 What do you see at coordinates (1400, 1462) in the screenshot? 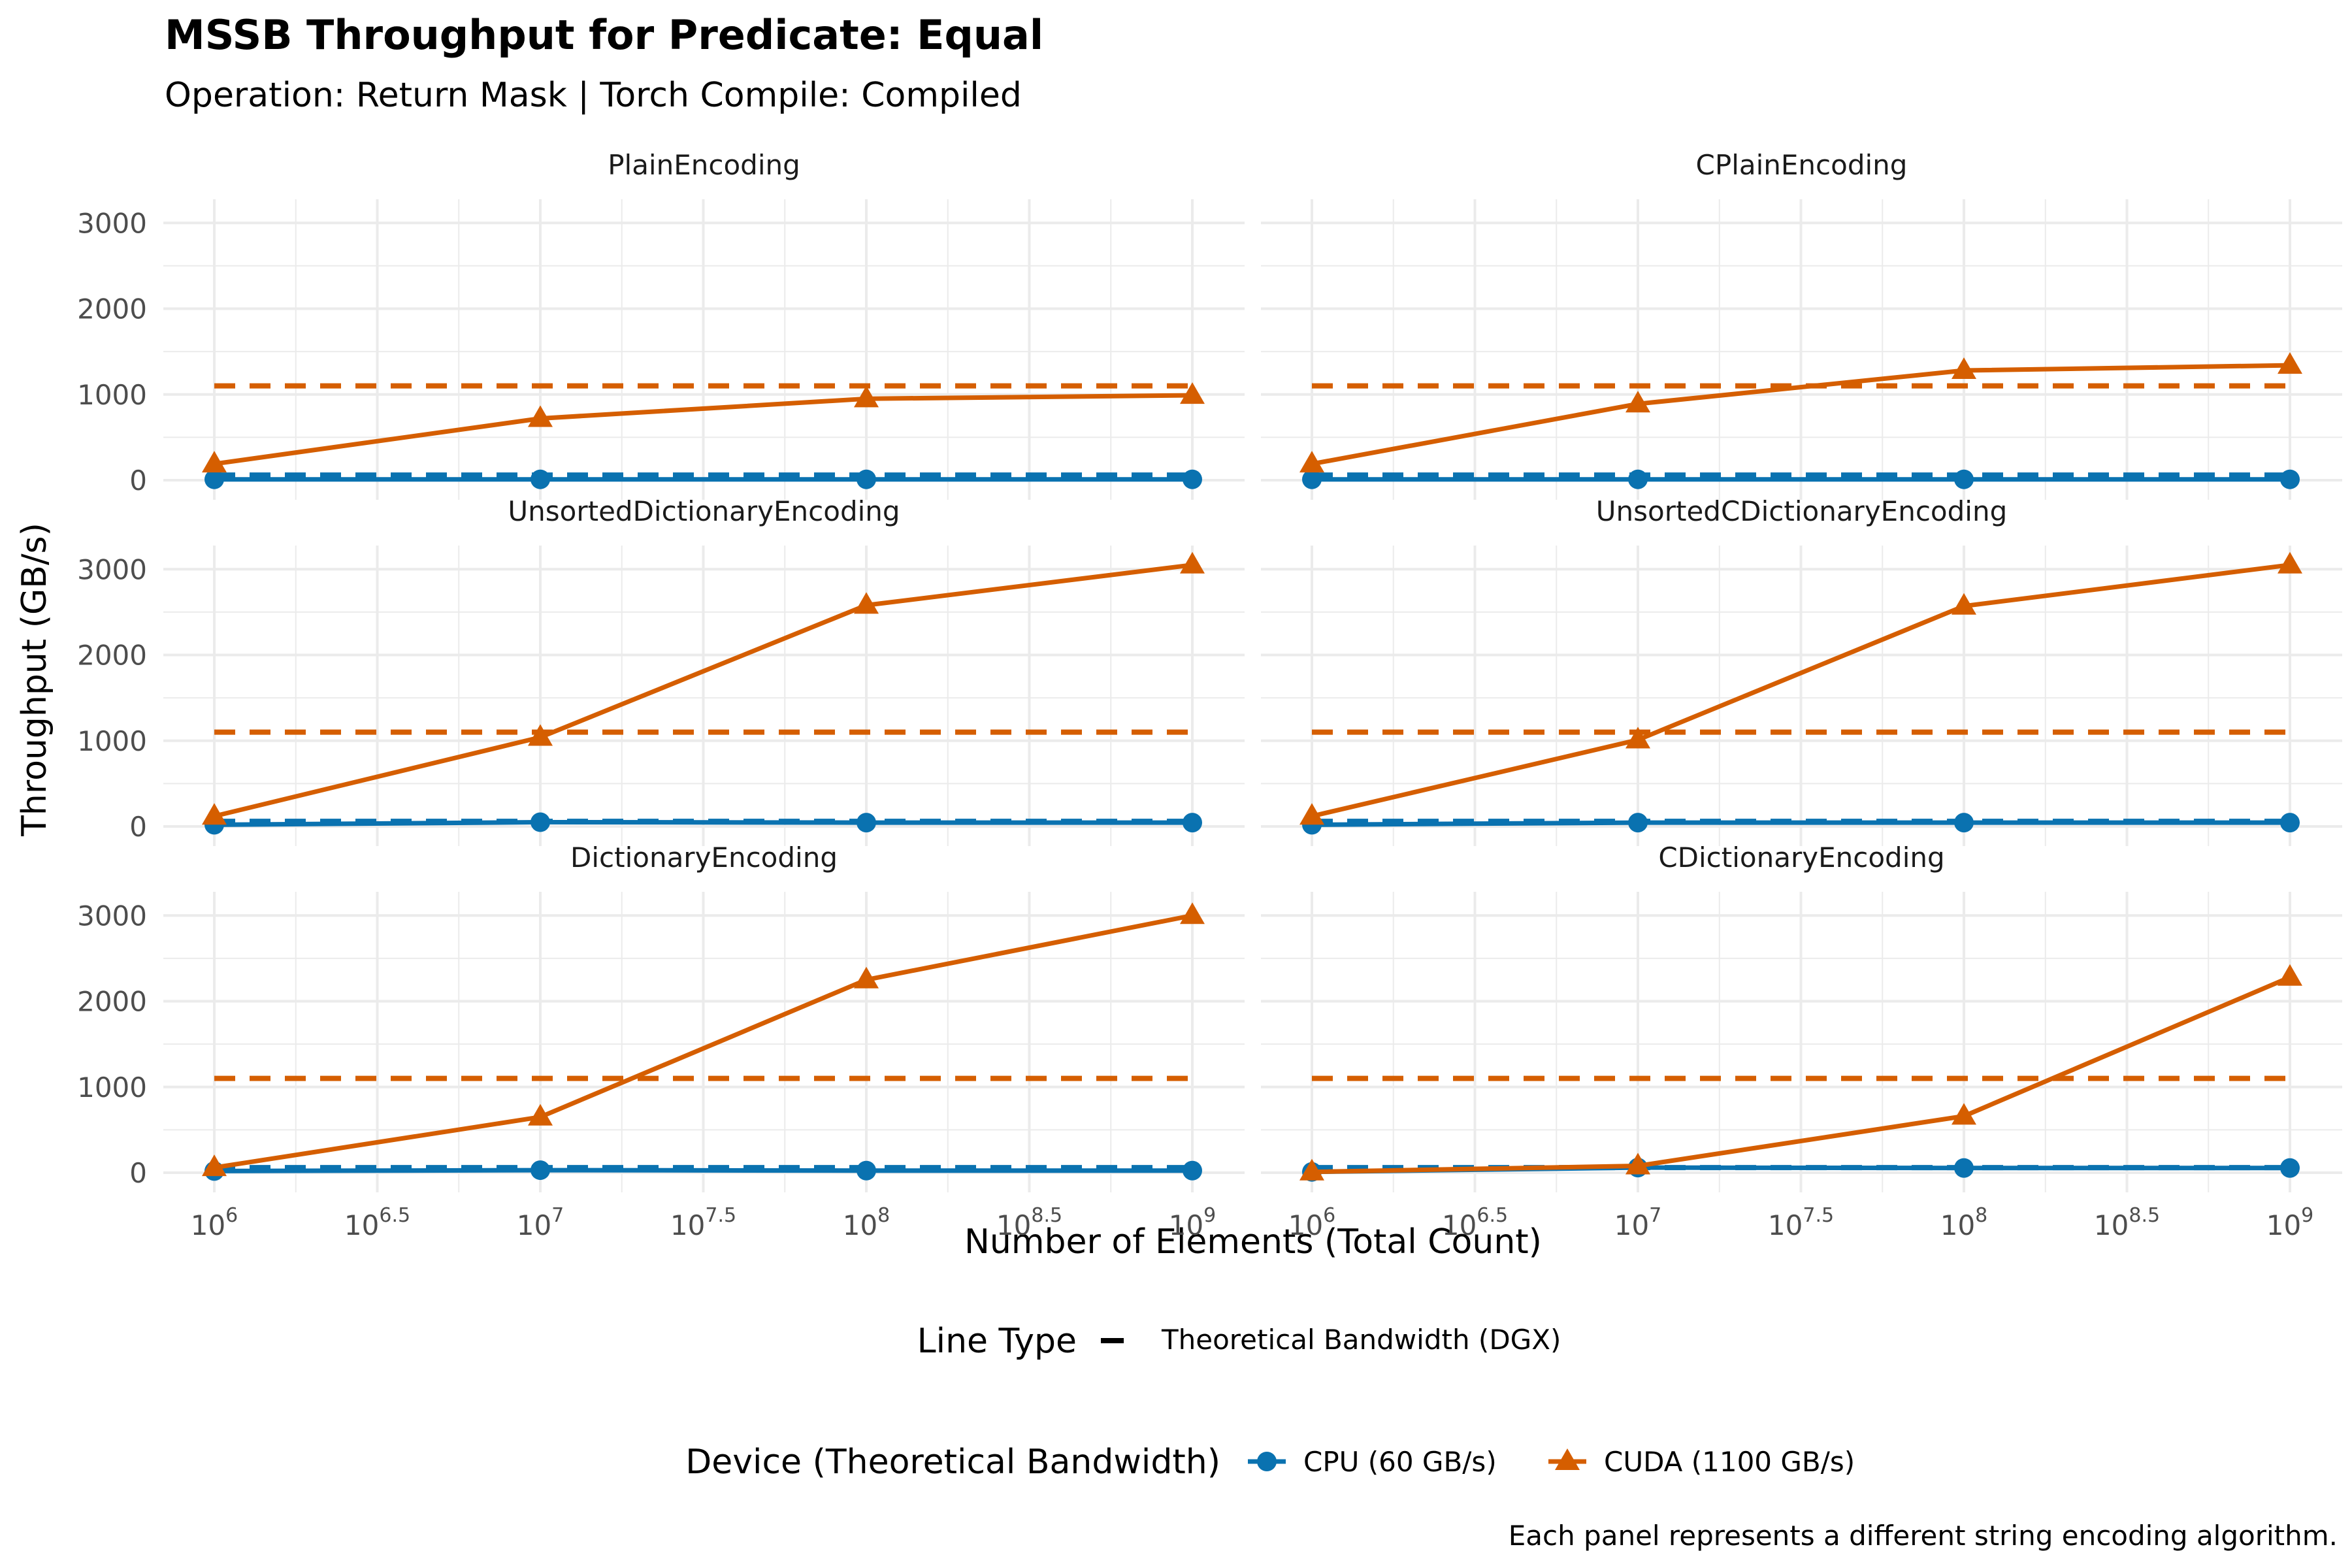
I see `legend-label-cpu-60-gb-s: CPU (60 GB/s)` at bounding box center [1400, 1462].